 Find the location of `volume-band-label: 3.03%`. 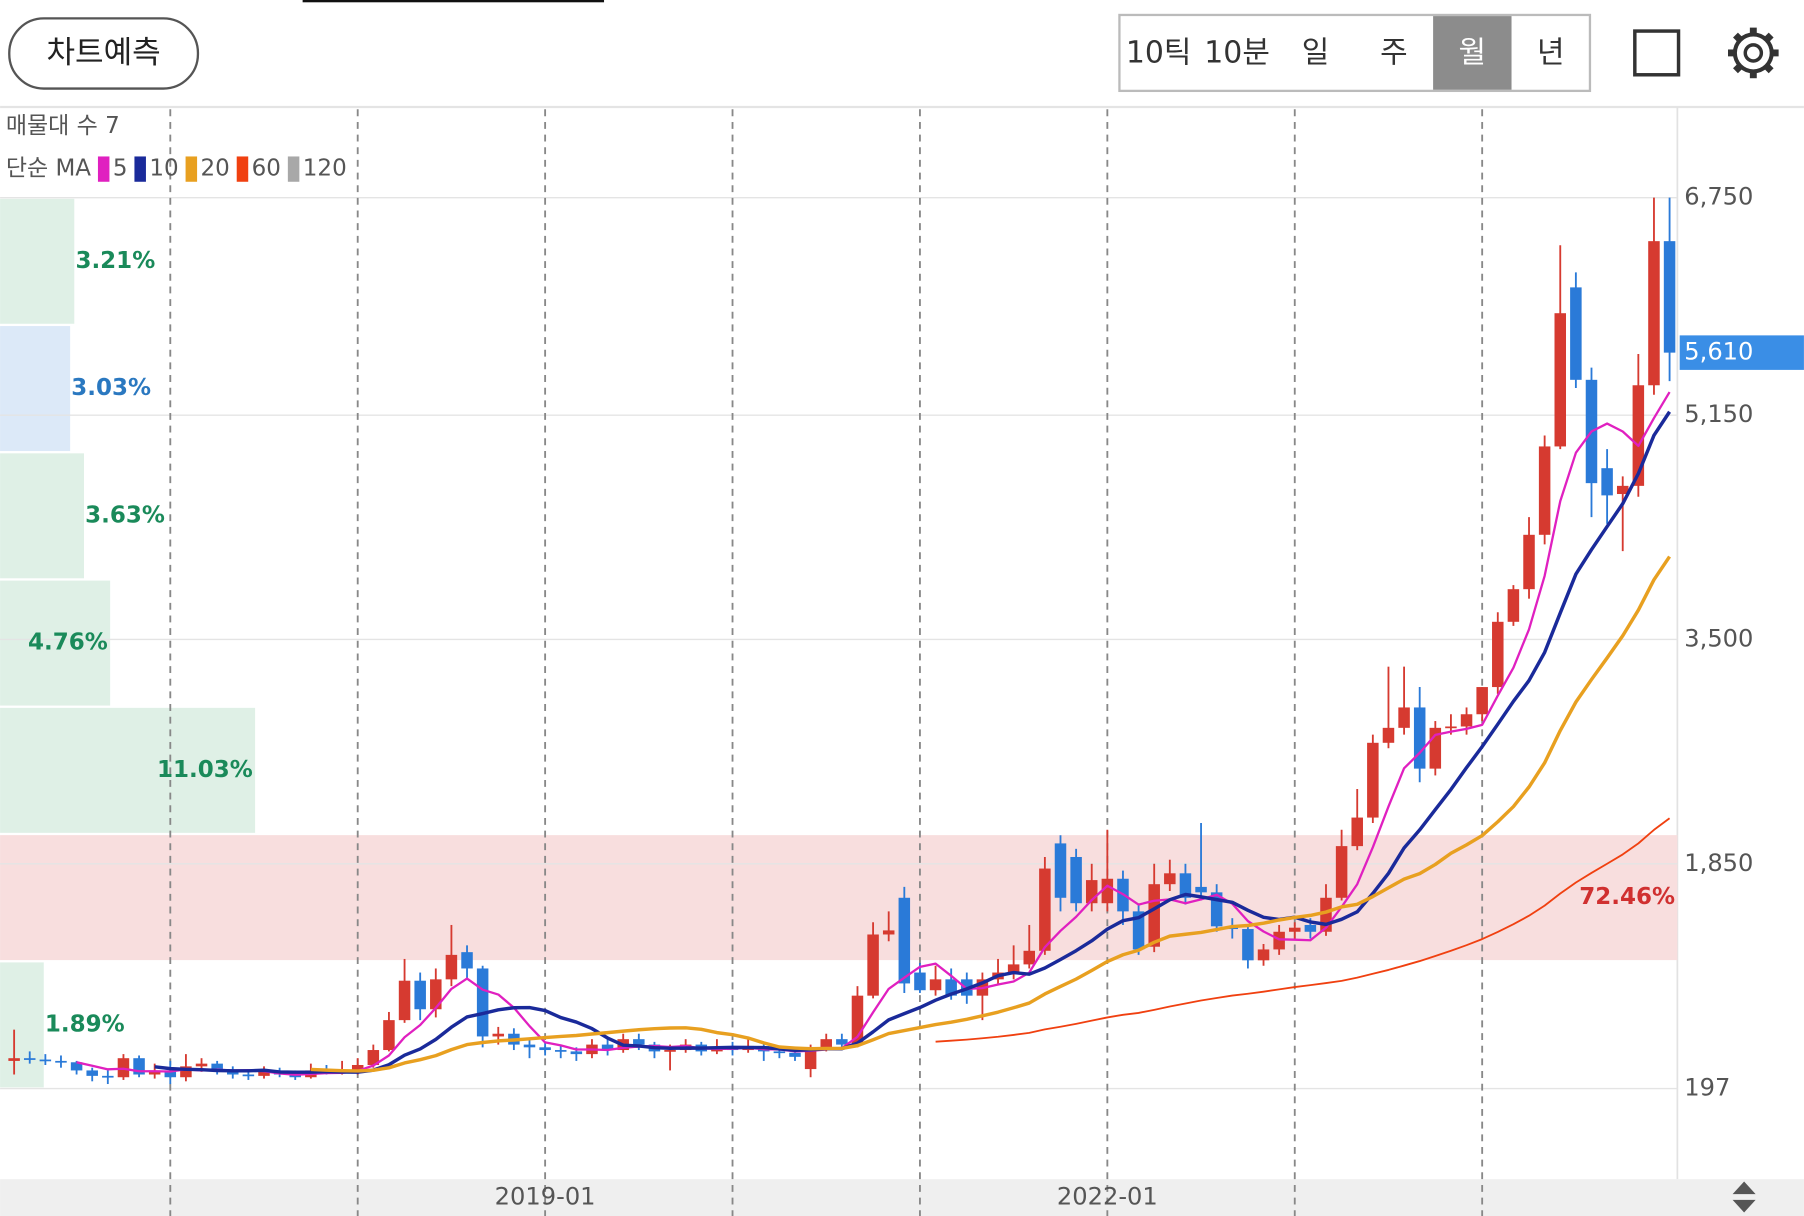

volume-band-label: 3.03% is located at coordinates (111, 388).